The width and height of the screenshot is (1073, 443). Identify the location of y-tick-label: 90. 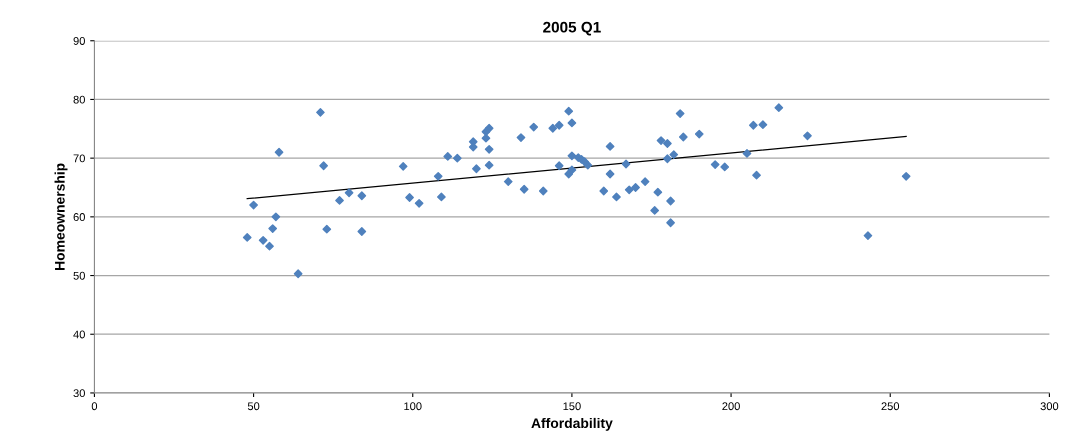
(79, 41).